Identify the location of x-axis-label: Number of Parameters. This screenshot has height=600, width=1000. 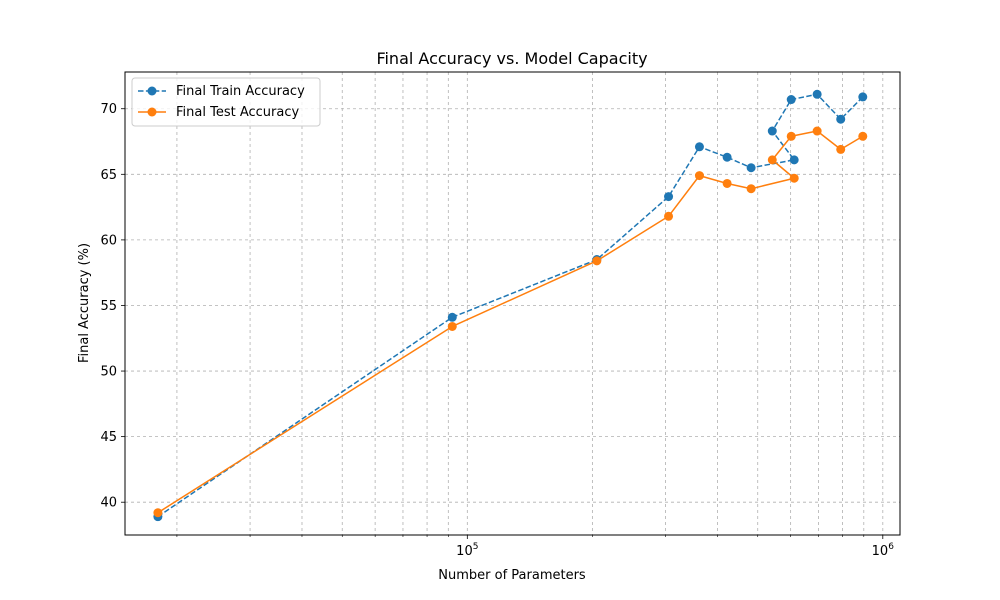
(512, 575).